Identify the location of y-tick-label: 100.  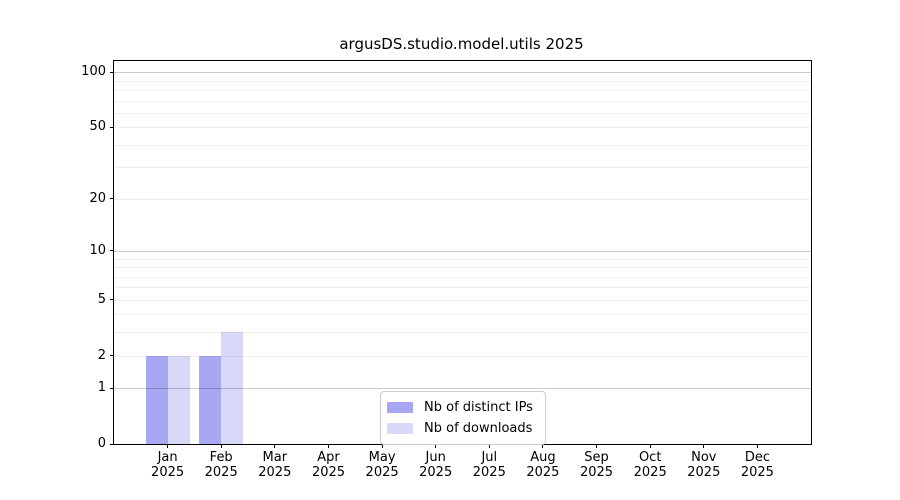
(93, 72).